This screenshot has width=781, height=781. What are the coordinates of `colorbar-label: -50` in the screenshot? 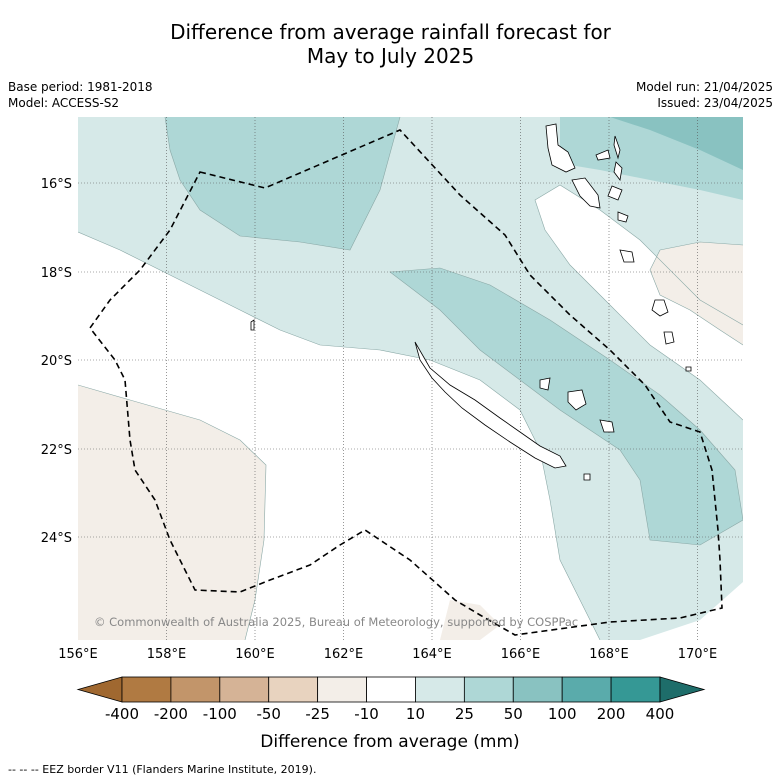 It's located at (268, 714).